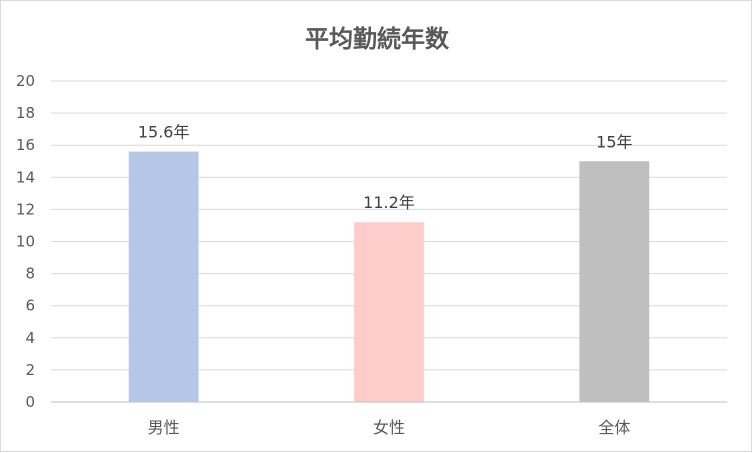  Describe the element at coordinates (385, 168) in the screenshot. I see `data-labels: 15.6年 11.2年 15年` at that location.